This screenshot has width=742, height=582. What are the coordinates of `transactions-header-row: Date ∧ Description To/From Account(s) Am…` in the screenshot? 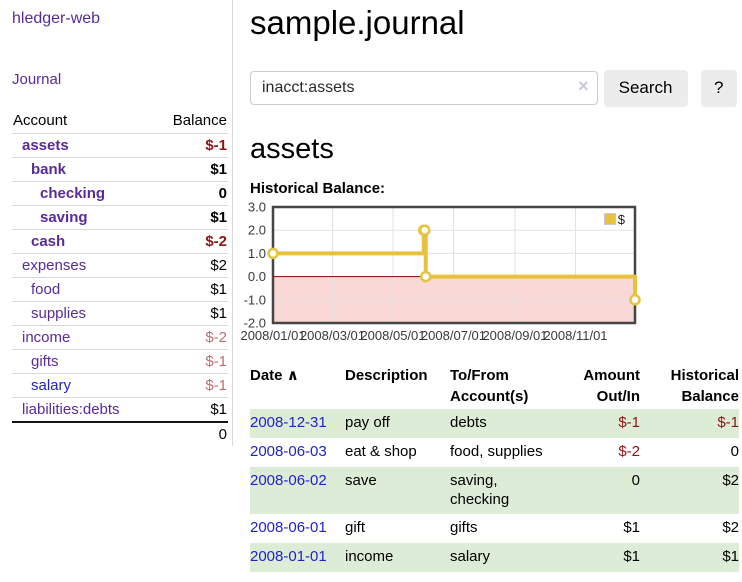 It's located at (494, 386).